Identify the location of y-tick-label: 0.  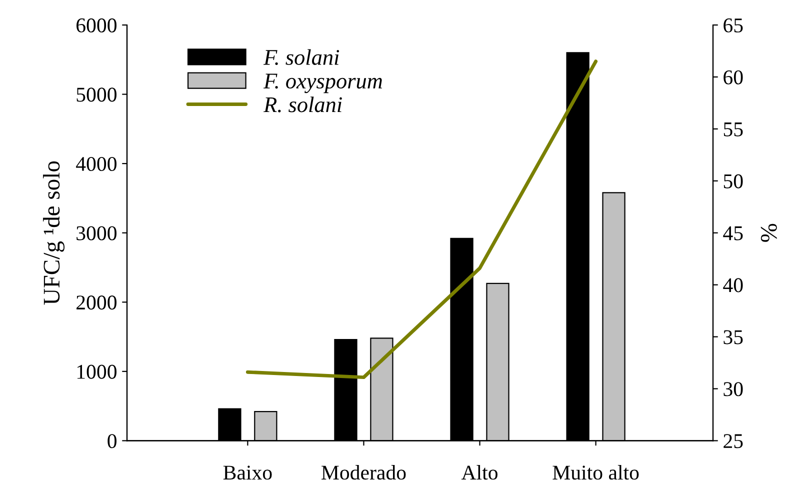
(112, 441).